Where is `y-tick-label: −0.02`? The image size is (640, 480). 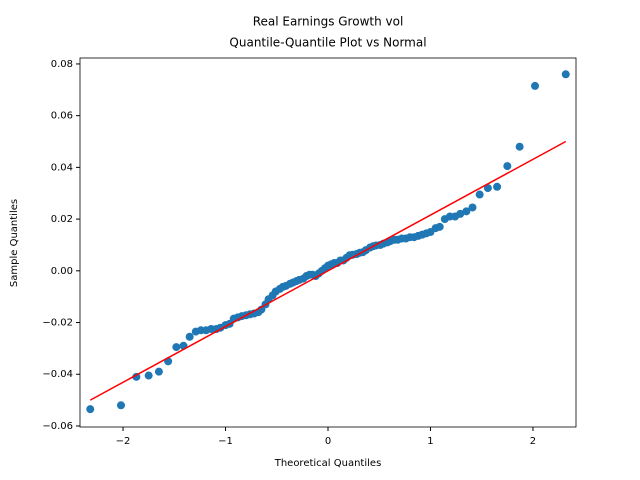
y-tick-label: −0.02 is located at coordinates (57, 323).